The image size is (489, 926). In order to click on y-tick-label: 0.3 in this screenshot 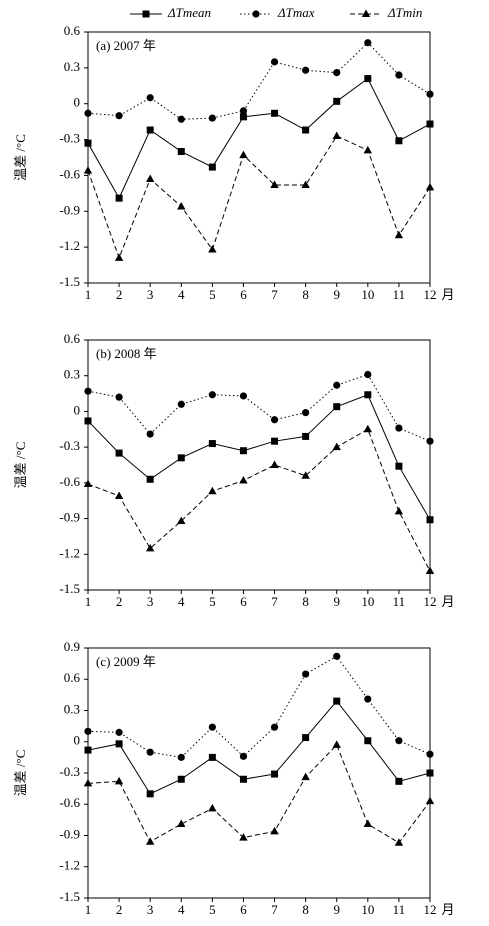, I will do `click(72, 708)`.